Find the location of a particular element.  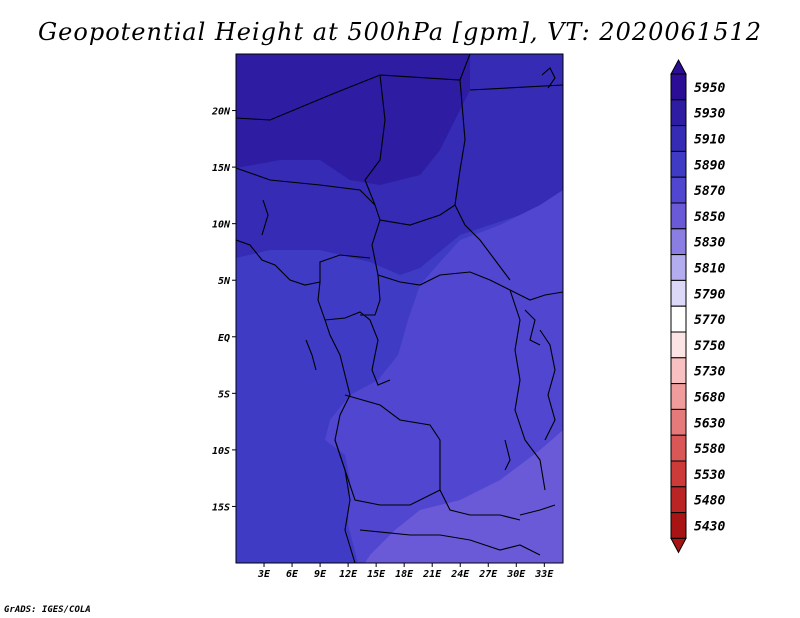

x-tick-label: 18E is located at coordinates (404, 574).